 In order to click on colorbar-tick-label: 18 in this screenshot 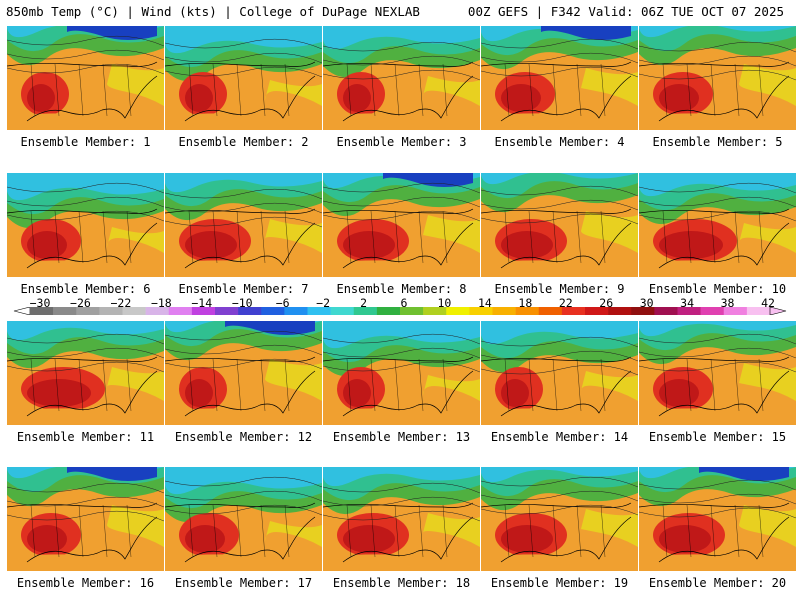, I will do `click(525, 303)`.